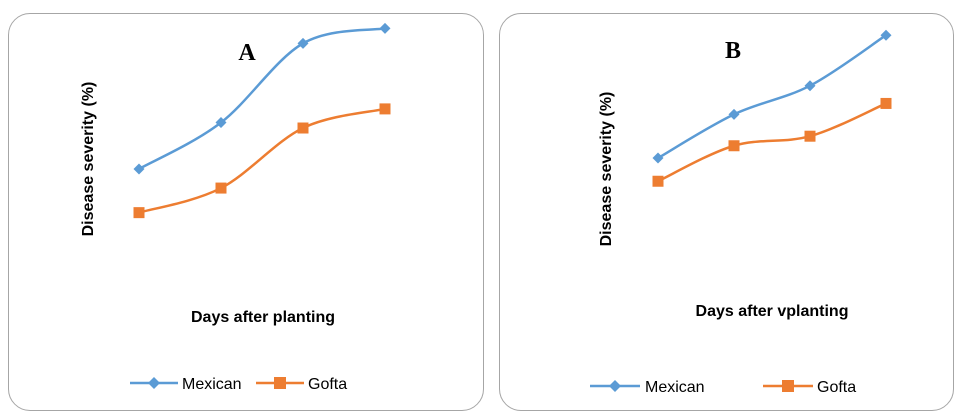  I want to click on chart-a-plot, so click(262, 120).